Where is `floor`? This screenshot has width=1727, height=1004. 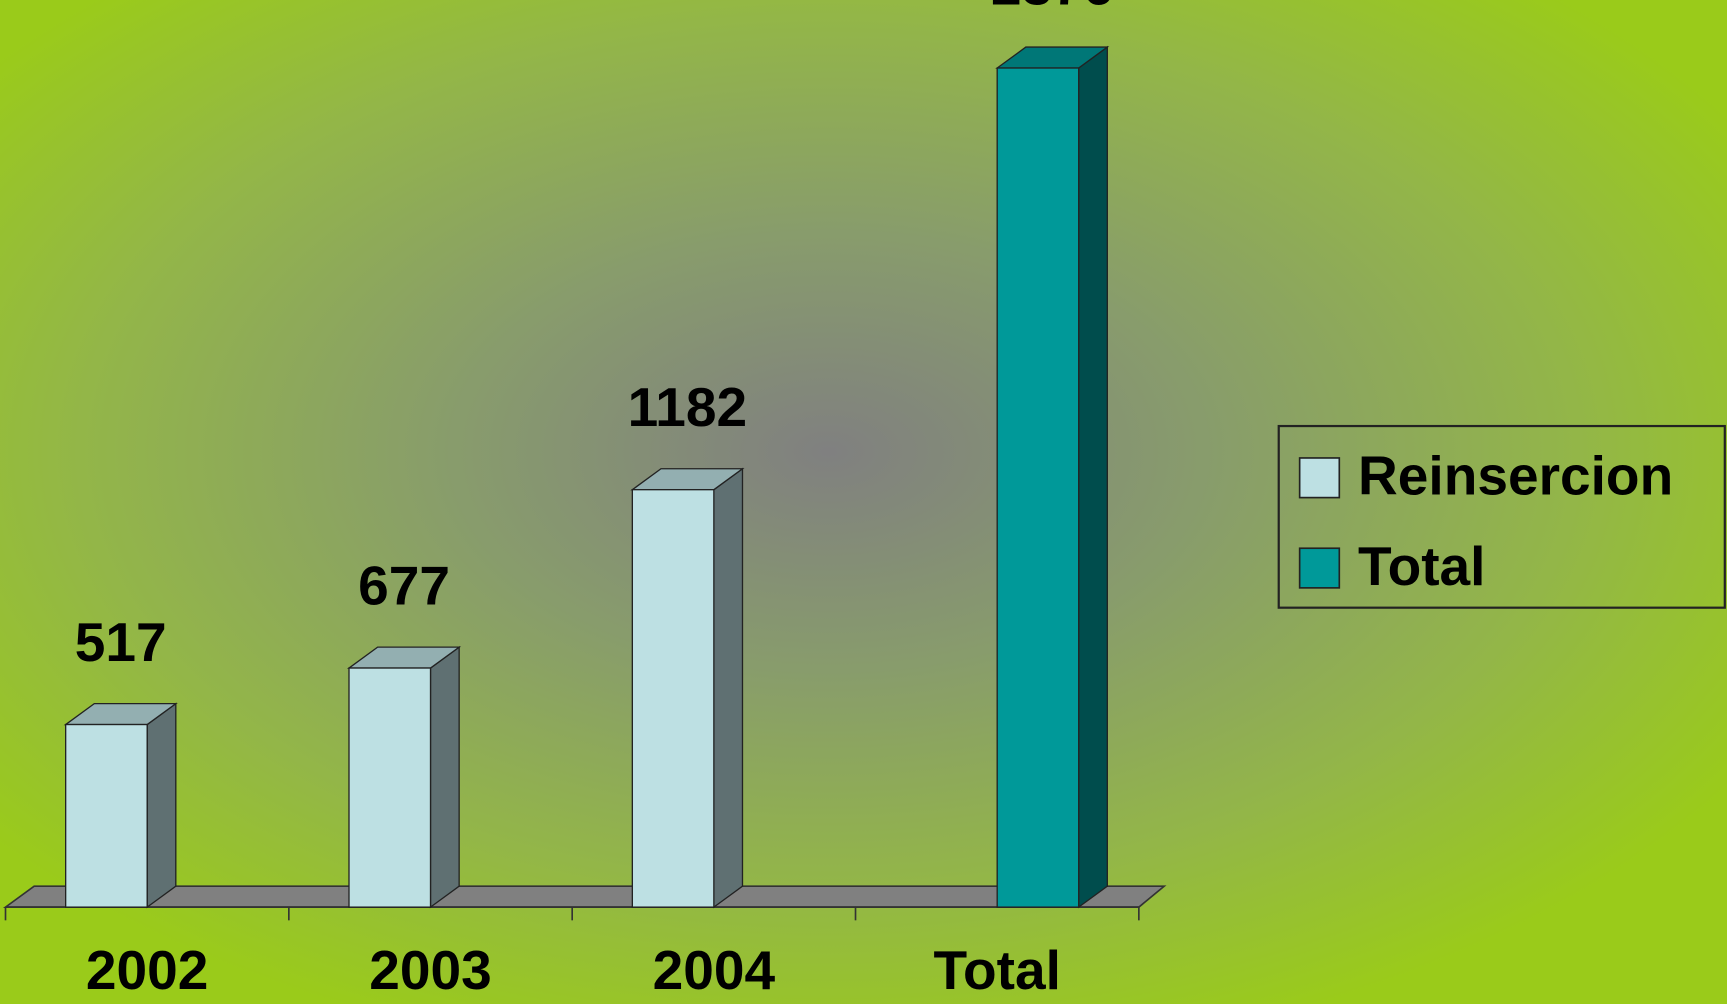
floor is located at coordinates (584, 896).